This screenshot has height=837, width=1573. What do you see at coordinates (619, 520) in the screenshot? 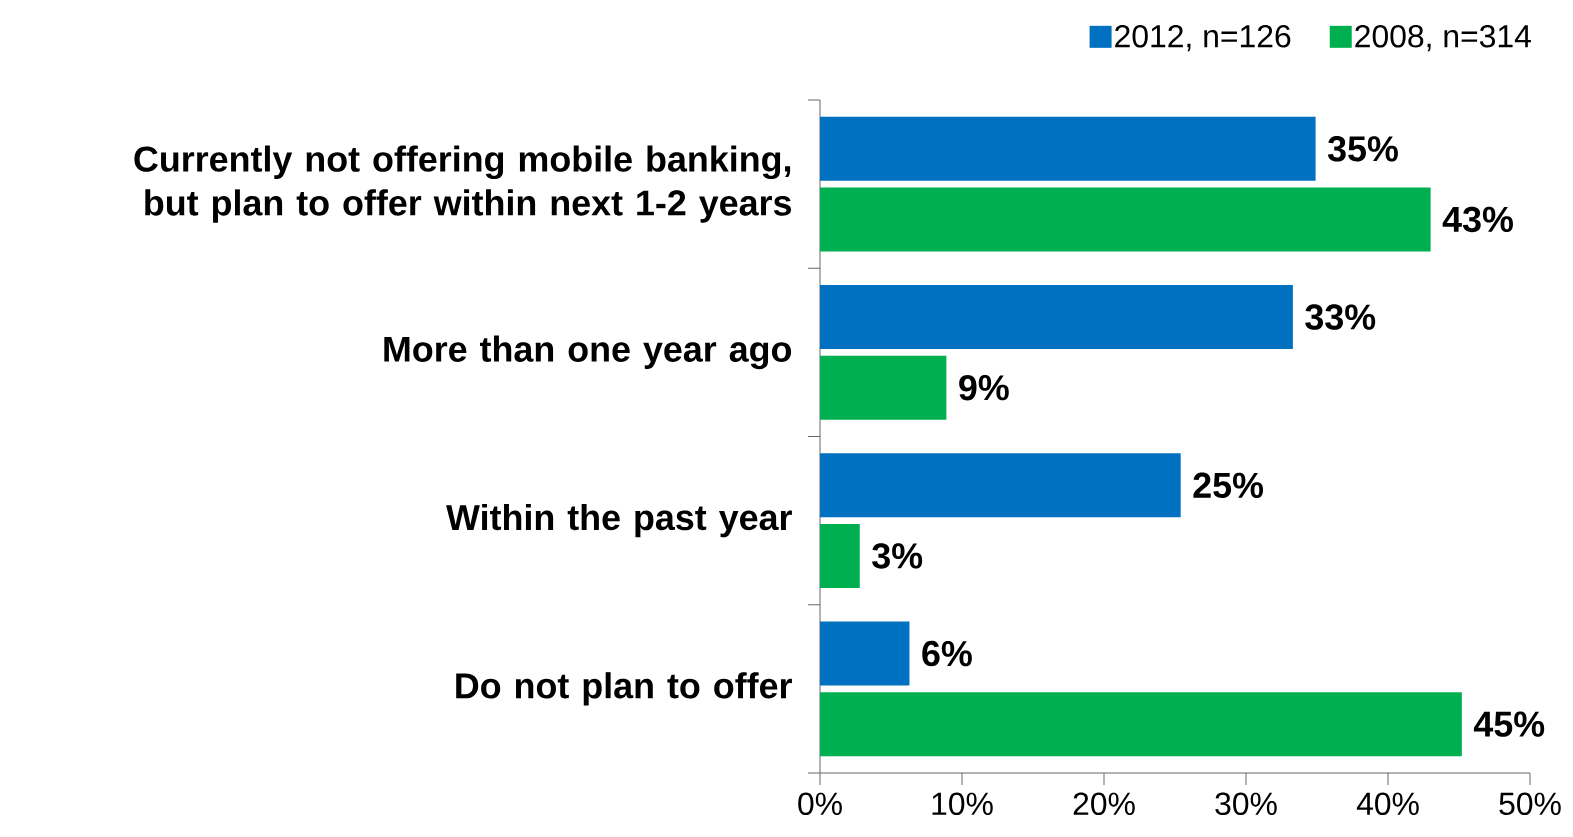
I see `y-tick-label: Within the past year` at bounding box center [619, 520].